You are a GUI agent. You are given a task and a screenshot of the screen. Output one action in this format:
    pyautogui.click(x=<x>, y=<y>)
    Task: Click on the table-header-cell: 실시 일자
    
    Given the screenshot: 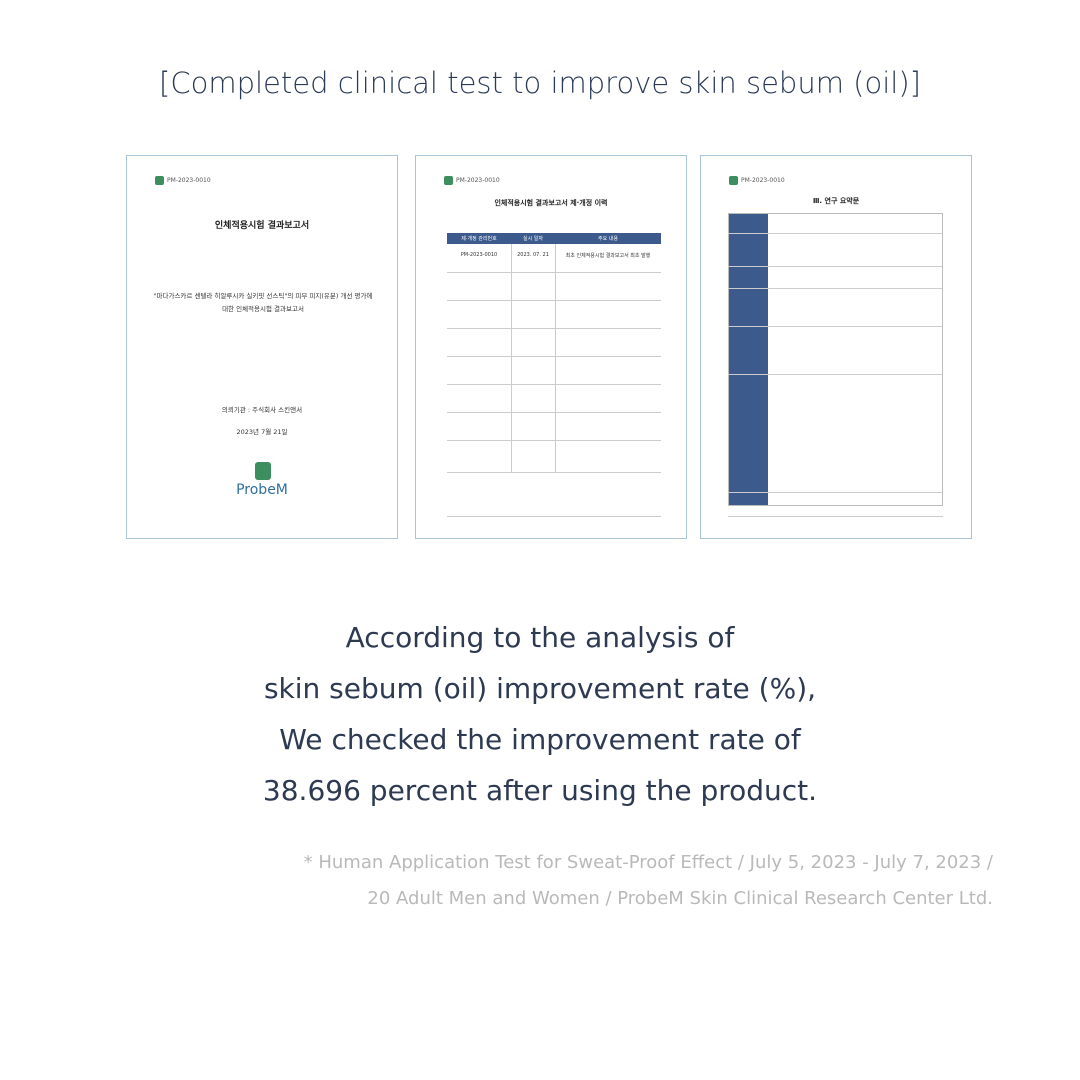 What is the action you would take?
    pyautogui.click(x=533, y=239)
    